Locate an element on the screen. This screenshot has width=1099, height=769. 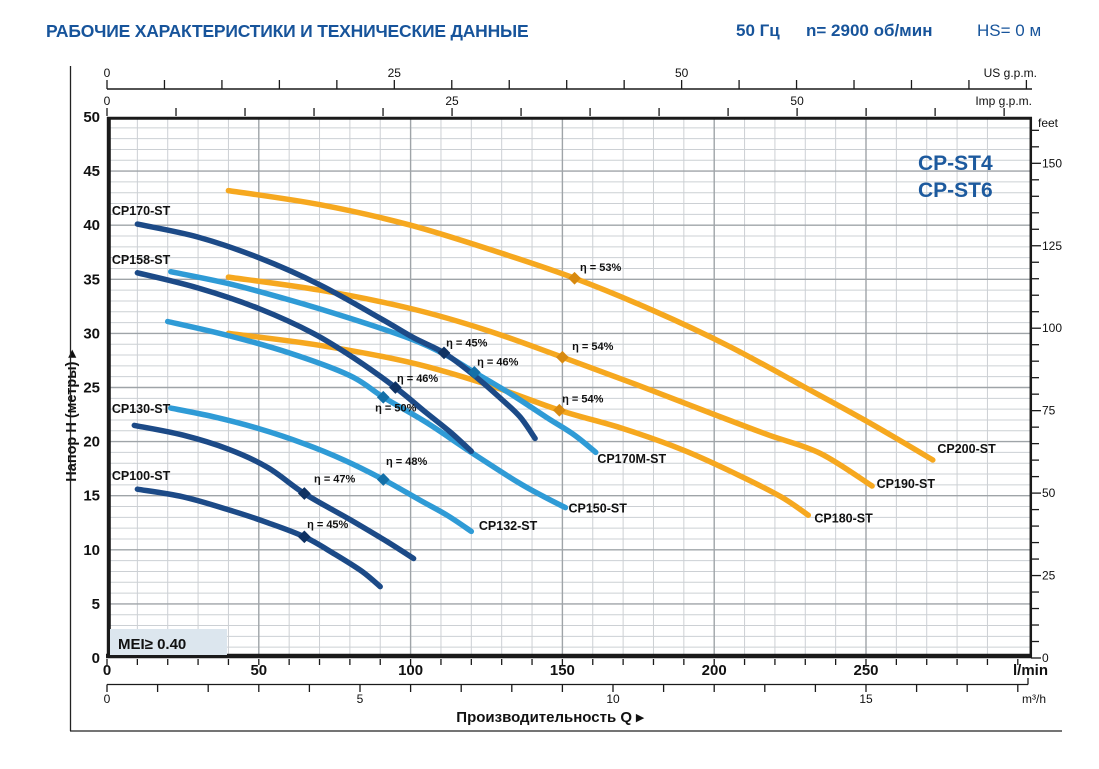
y-axis-title: Напор H (метры) ▸ is located at coordinates (72, 415).